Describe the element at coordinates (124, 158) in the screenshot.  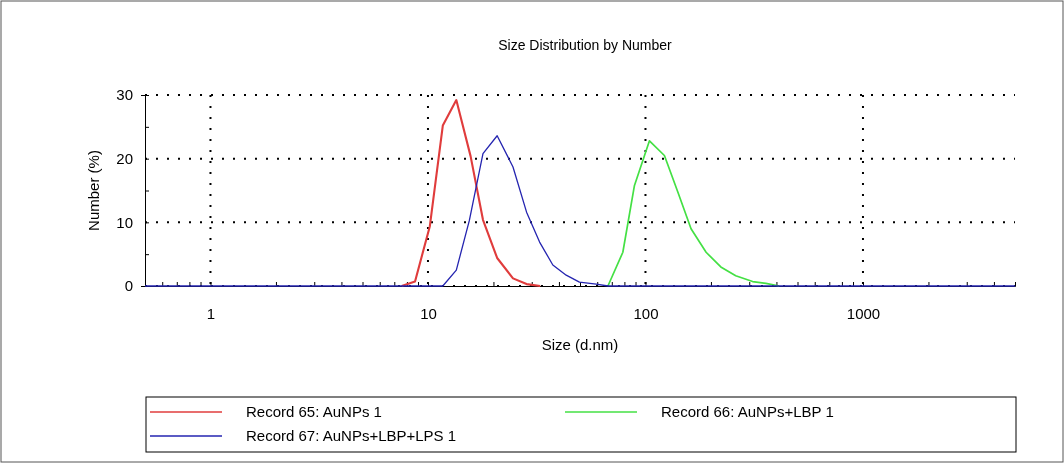
I see `y-tick-label: 20` at that location.